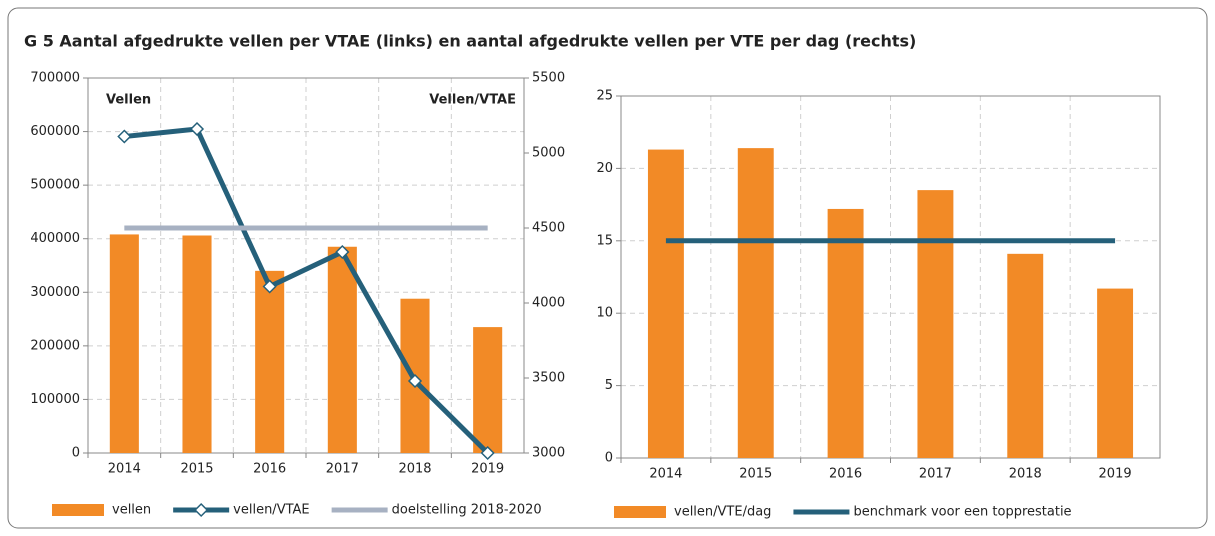 The height and width of the screenshot is (536, 1215). I want to click on y-tick-label: 600000, so click(55, 131).